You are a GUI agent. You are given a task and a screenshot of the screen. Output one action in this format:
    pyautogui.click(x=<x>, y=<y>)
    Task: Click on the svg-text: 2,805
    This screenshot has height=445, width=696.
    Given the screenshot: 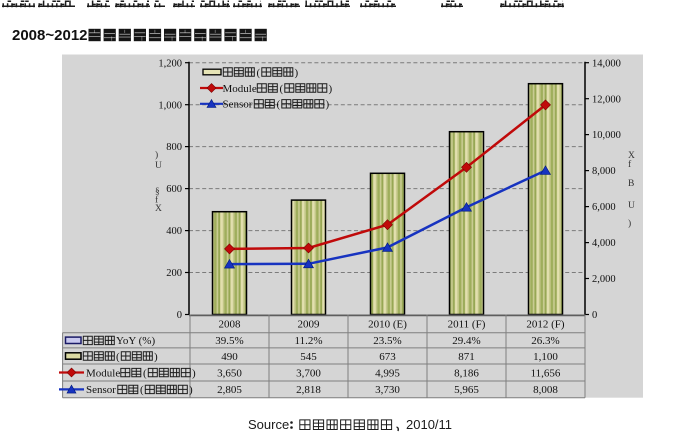 What is the action you would take?
    pyautogui.click(x=229, y=390)
    